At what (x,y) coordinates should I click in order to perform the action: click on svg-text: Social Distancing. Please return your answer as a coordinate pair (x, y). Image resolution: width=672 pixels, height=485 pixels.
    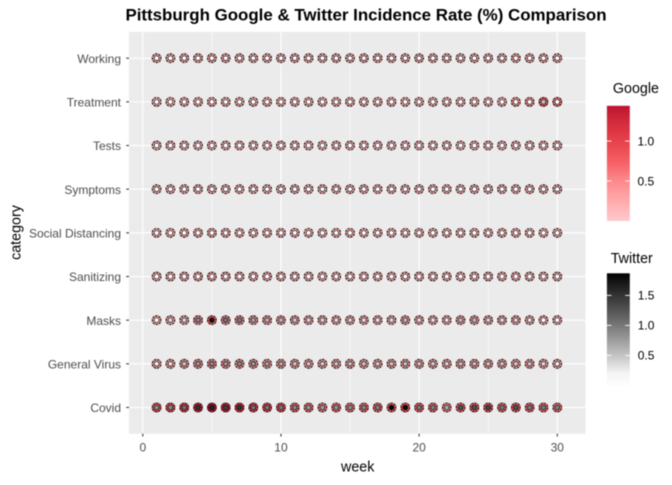
    Looking at the image, I should click on (75, 233).